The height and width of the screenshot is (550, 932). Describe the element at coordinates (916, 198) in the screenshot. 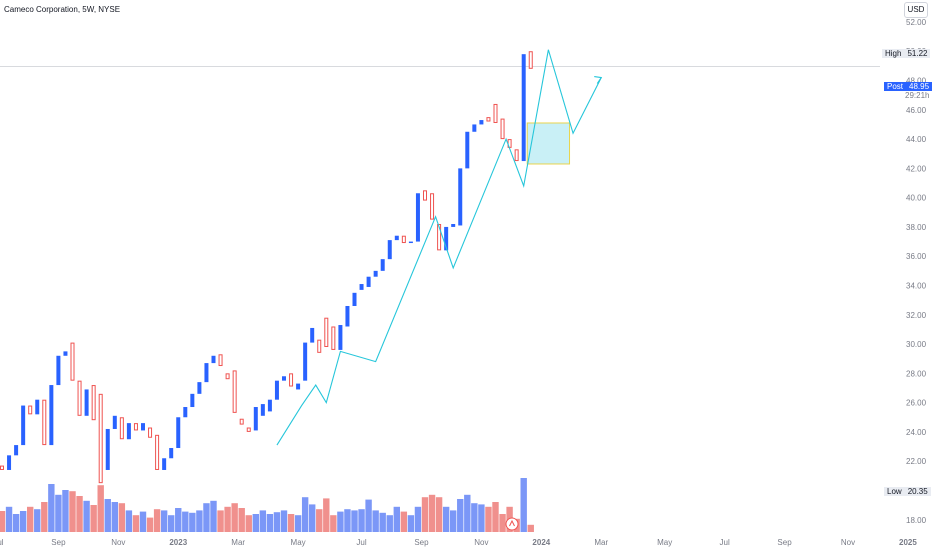

I see `y-tick-label: 40.00` at that location.